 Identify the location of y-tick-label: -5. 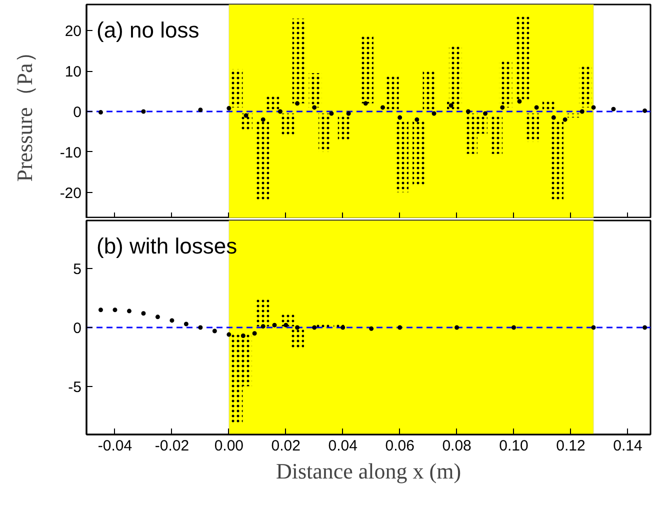
(75, 387).